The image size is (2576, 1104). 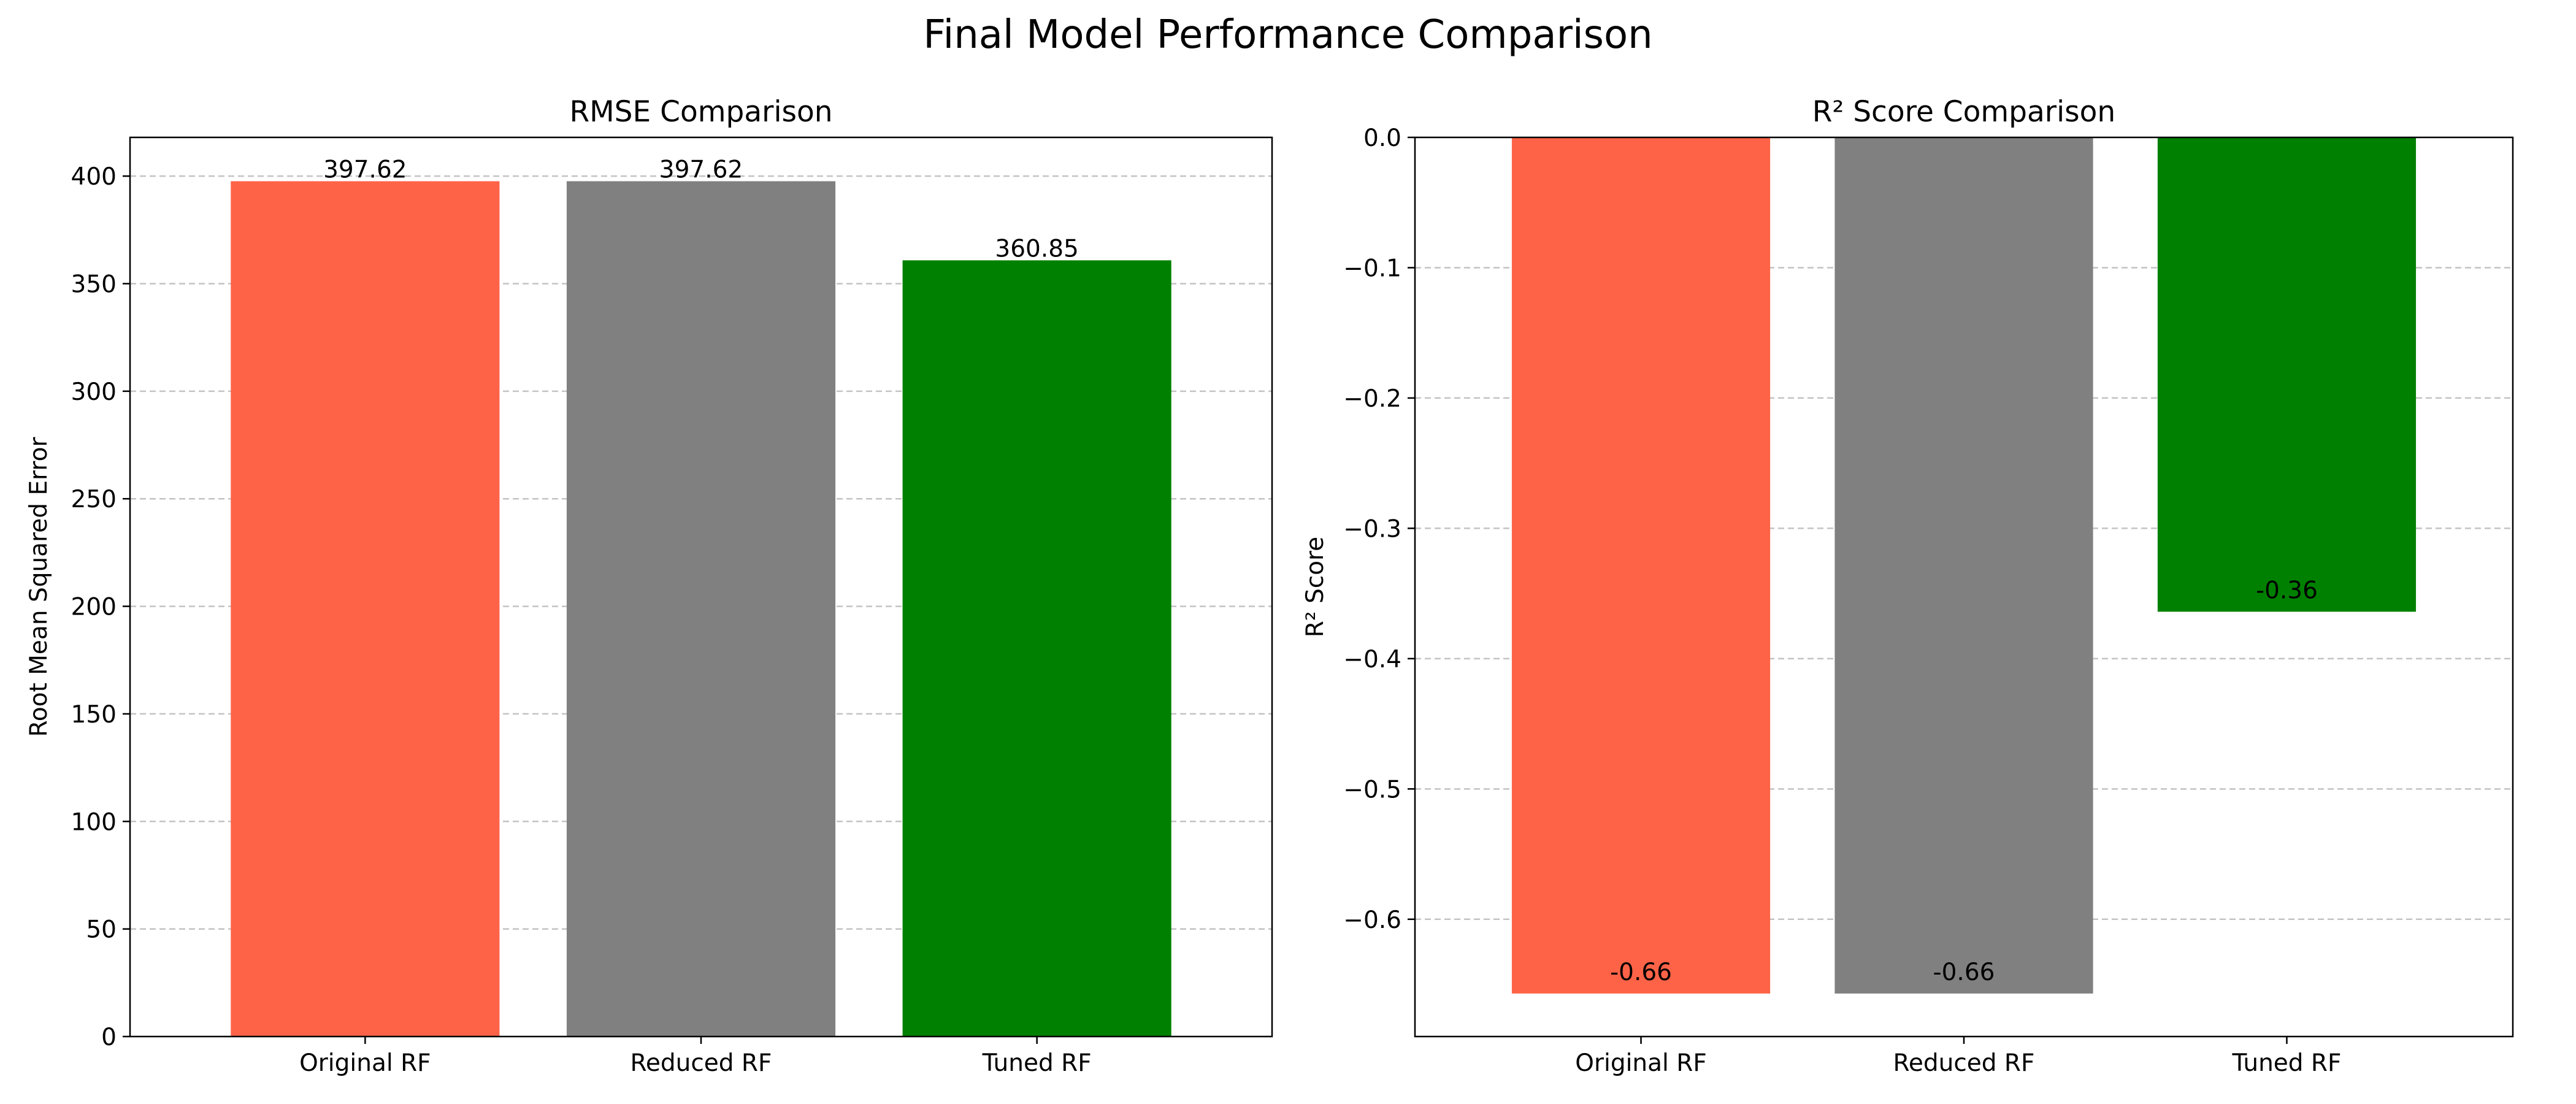 What do you see at coordinates (1287, 35) in the screenshot?
I see `figure-title: Final Model Performance Comparison` at bounding box center [1287, 35].